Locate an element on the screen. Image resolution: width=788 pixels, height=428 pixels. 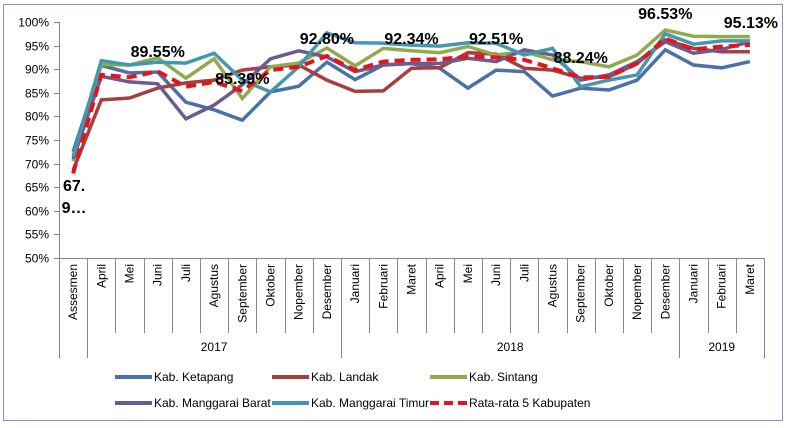
legend-label: Kab. Ketapang is located at coordinates (193, 377).